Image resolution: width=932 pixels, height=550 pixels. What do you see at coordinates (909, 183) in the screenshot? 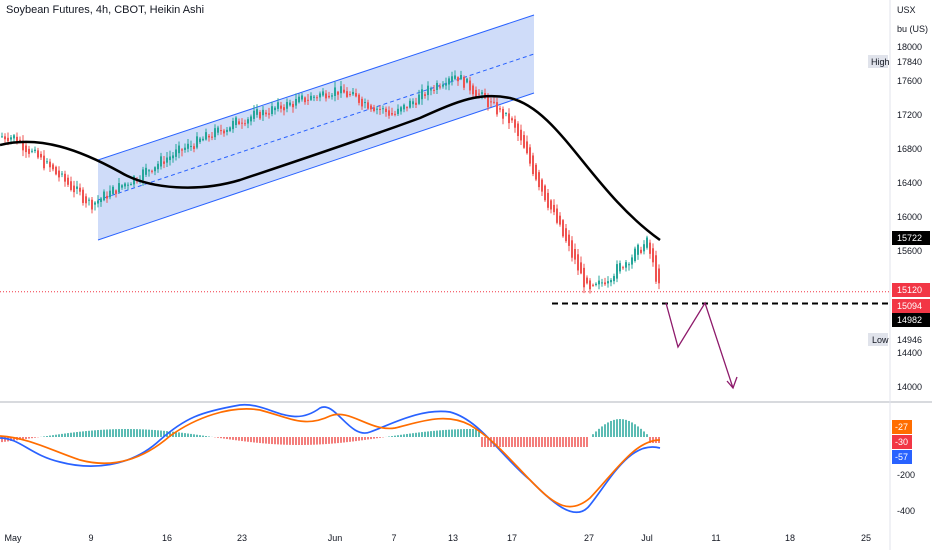
I see `price-tick-label: 16400` at bounding box center [909, 183].